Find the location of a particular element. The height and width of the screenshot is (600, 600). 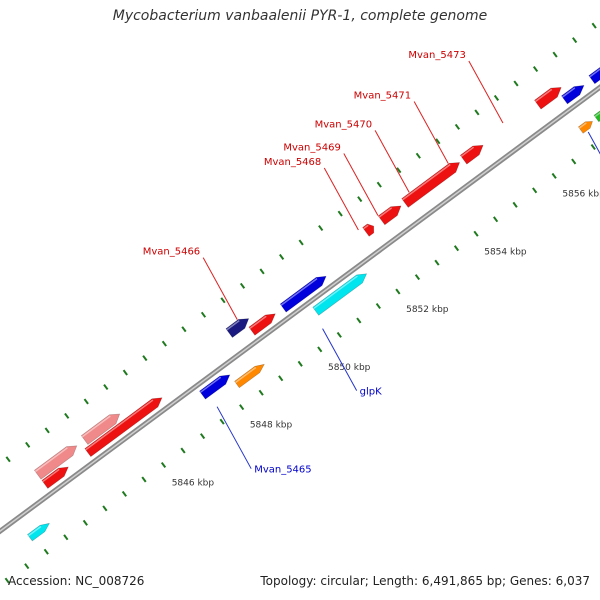

scale-label: 5850 kbp is located at coordinates (349, 368).